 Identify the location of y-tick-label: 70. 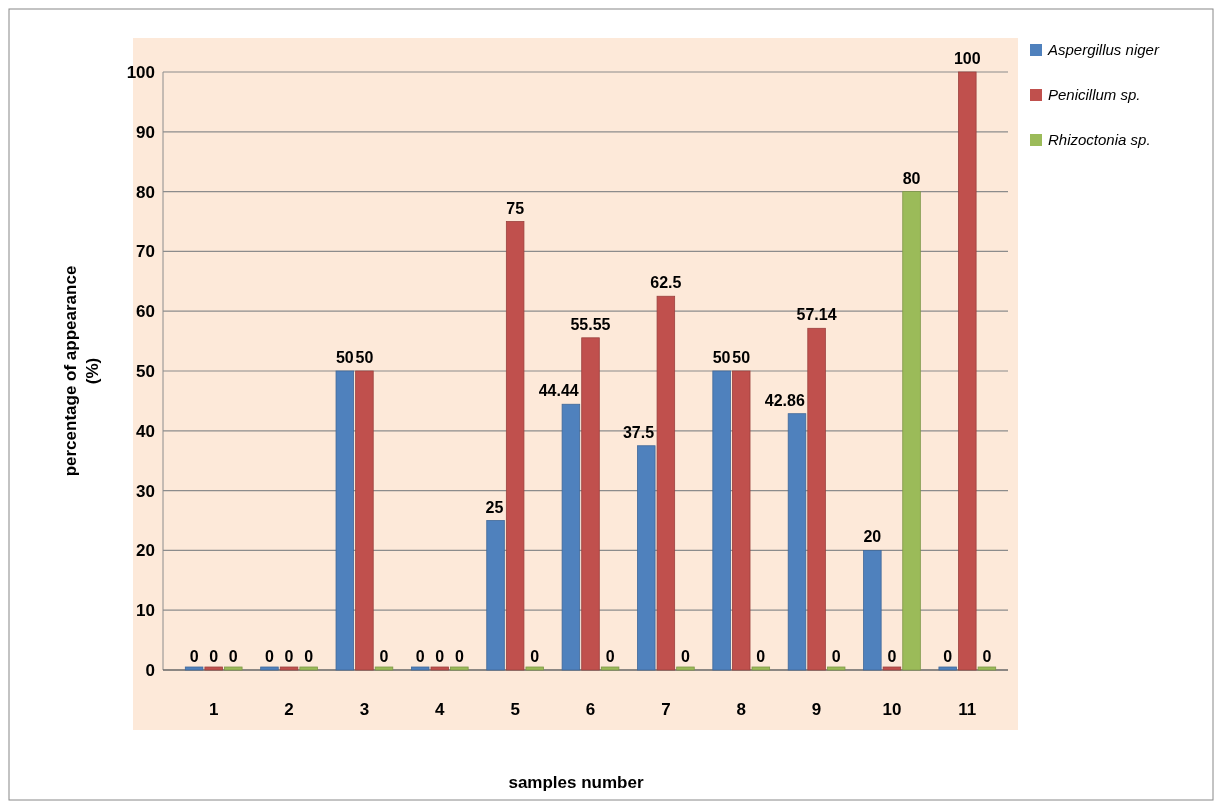
(145, 252).